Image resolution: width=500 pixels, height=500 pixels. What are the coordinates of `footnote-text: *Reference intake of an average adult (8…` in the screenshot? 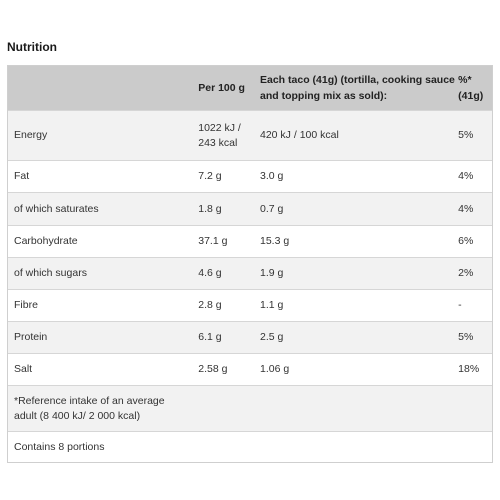 It's located at (250, 408).